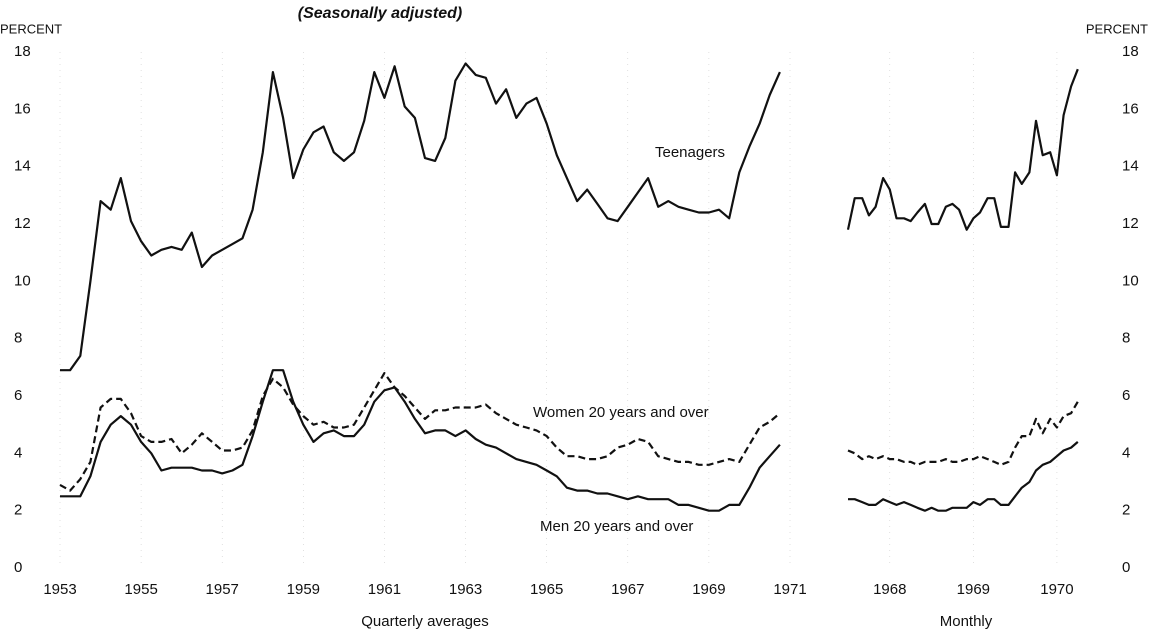  I want to click on x-tick-label: 1970, so click(1056, 589).